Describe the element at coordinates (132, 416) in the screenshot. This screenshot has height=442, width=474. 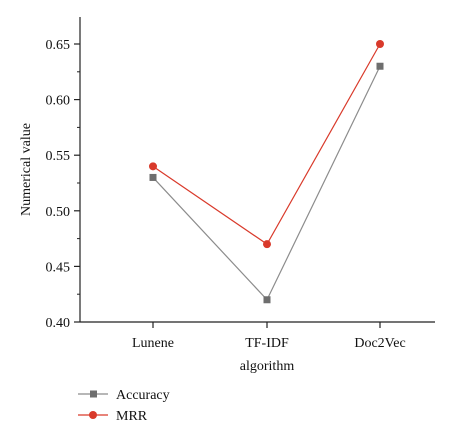
I see `legend-label-mrr: MRR` at that location.